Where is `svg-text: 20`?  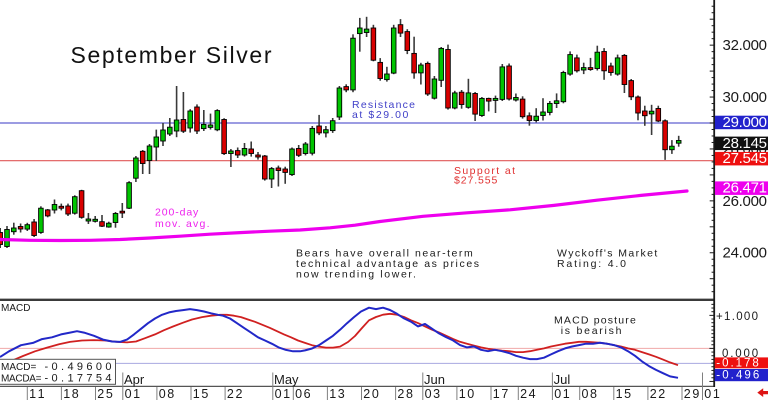
svg-text: 20 is located at coordinates (371, 393).